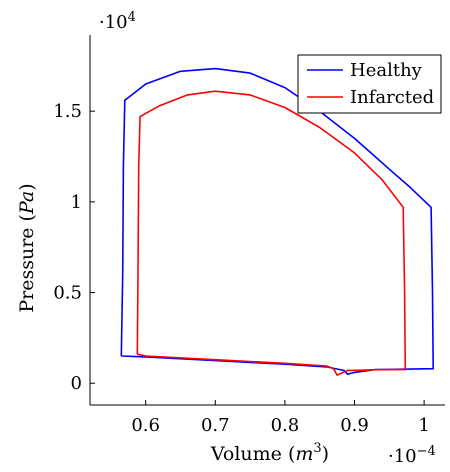 The width and height of the screenshot is (450, 472). Describe the element at coordinates (27, 203) in the screenshot. I see `y-axis-label-unit: Pa` at that location.